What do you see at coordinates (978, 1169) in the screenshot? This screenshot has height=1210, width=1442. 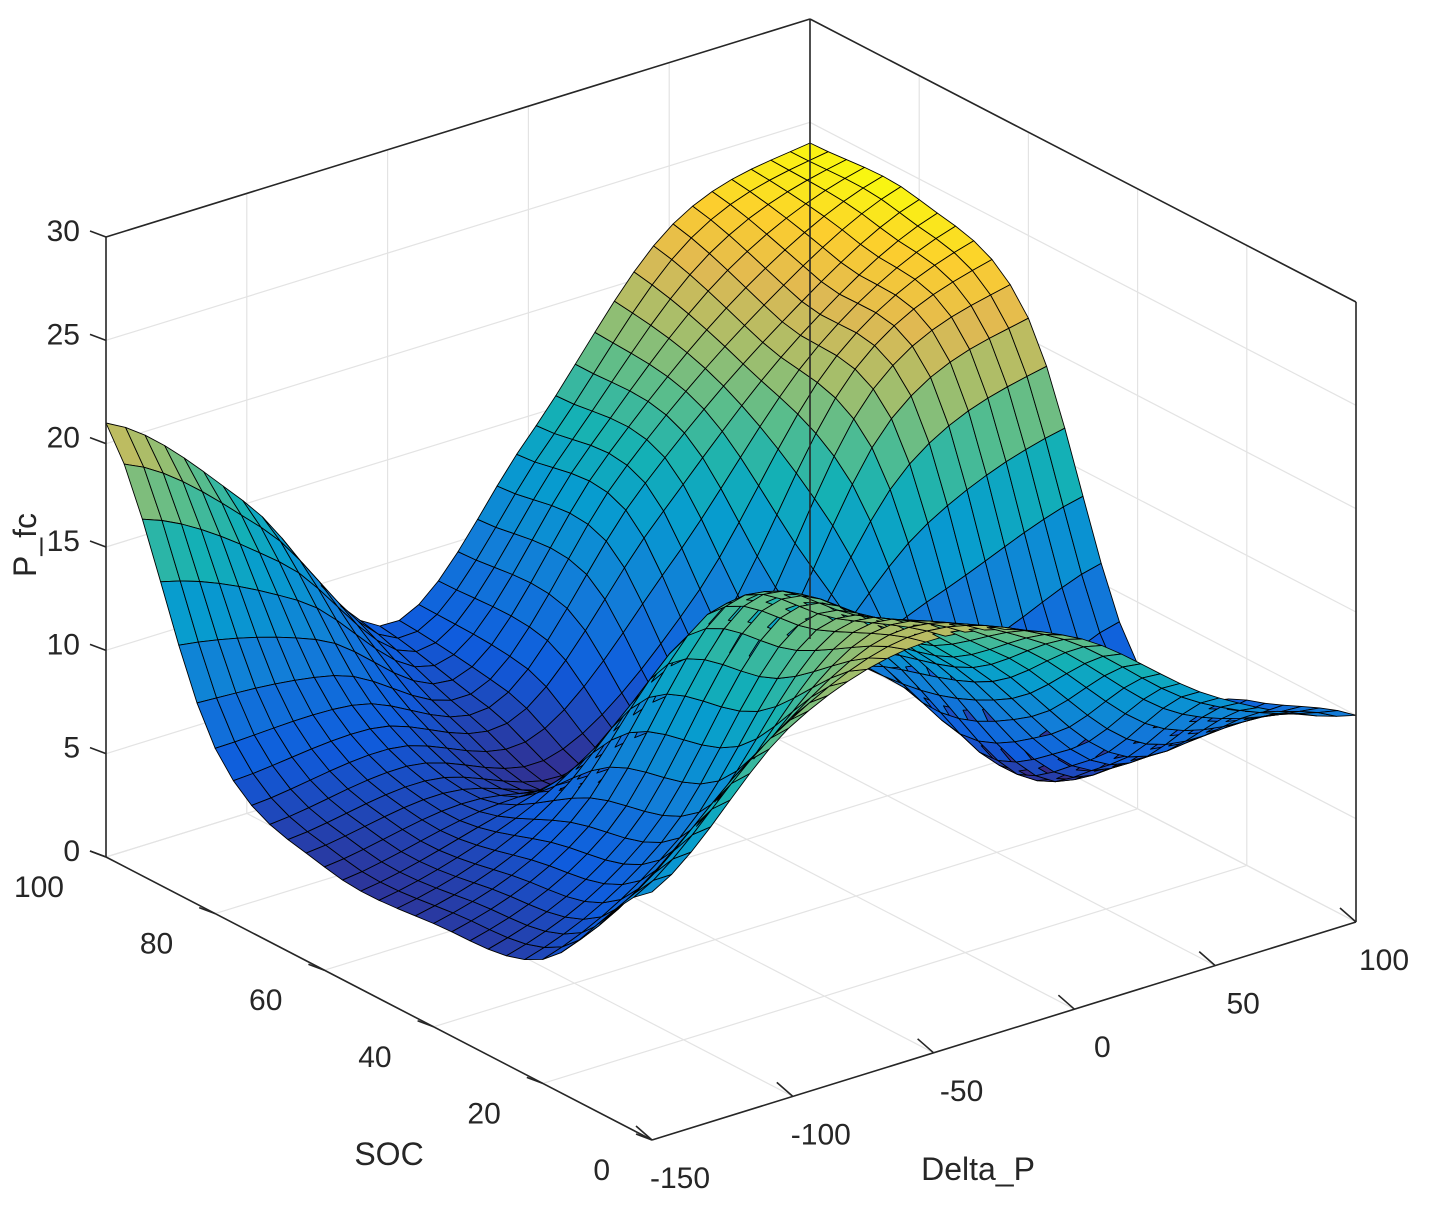 I see `x-axis-label: Delta_P` at bounding box center [978, 1169].